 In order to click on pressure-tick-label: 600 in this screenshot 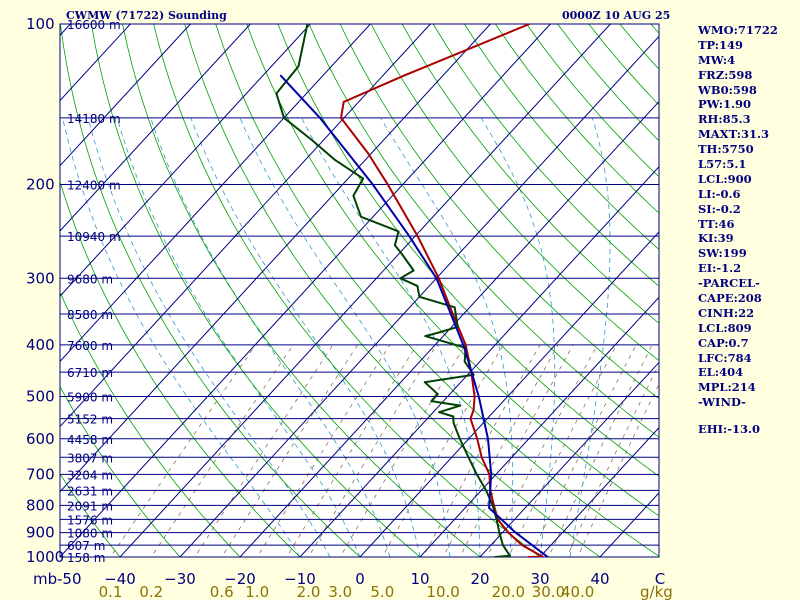, I will do `click(40, 439)`.